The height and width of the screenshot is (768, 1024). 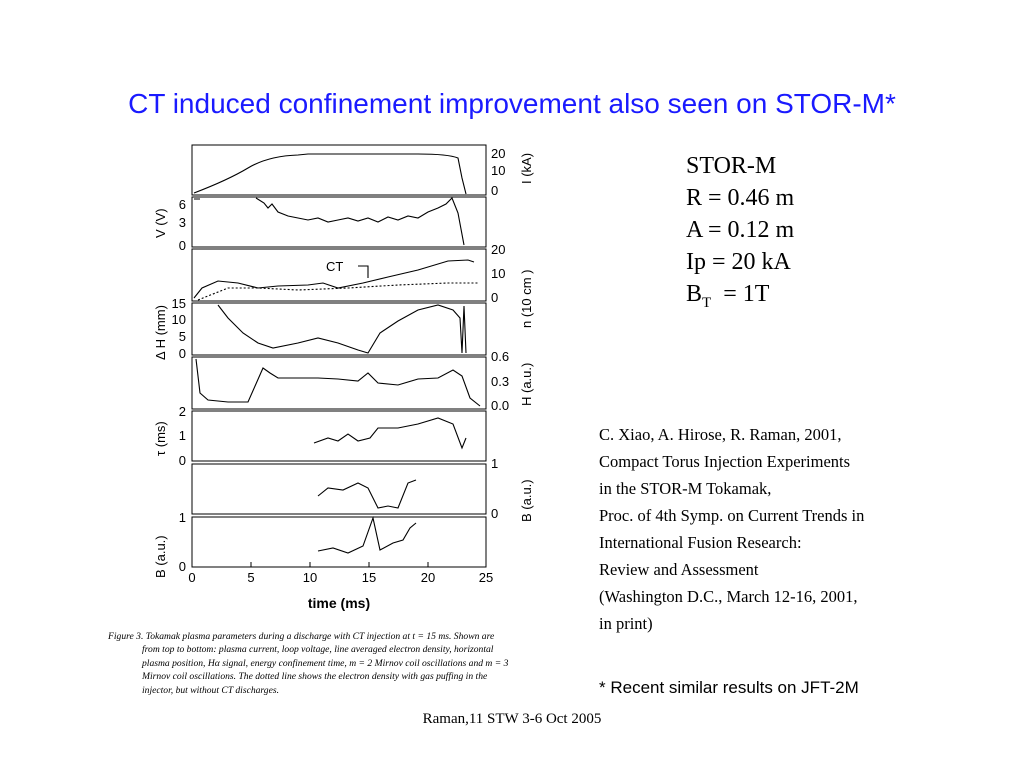 I want to click on right-tick-label: 1, so click(x=494, y=463).